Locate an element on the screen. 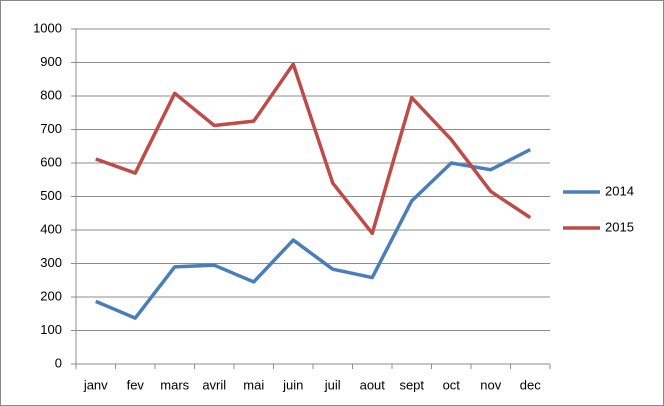 This screenshot has height=406, width=664. y-tick-label: 0 is located at coordinates (58, 362).